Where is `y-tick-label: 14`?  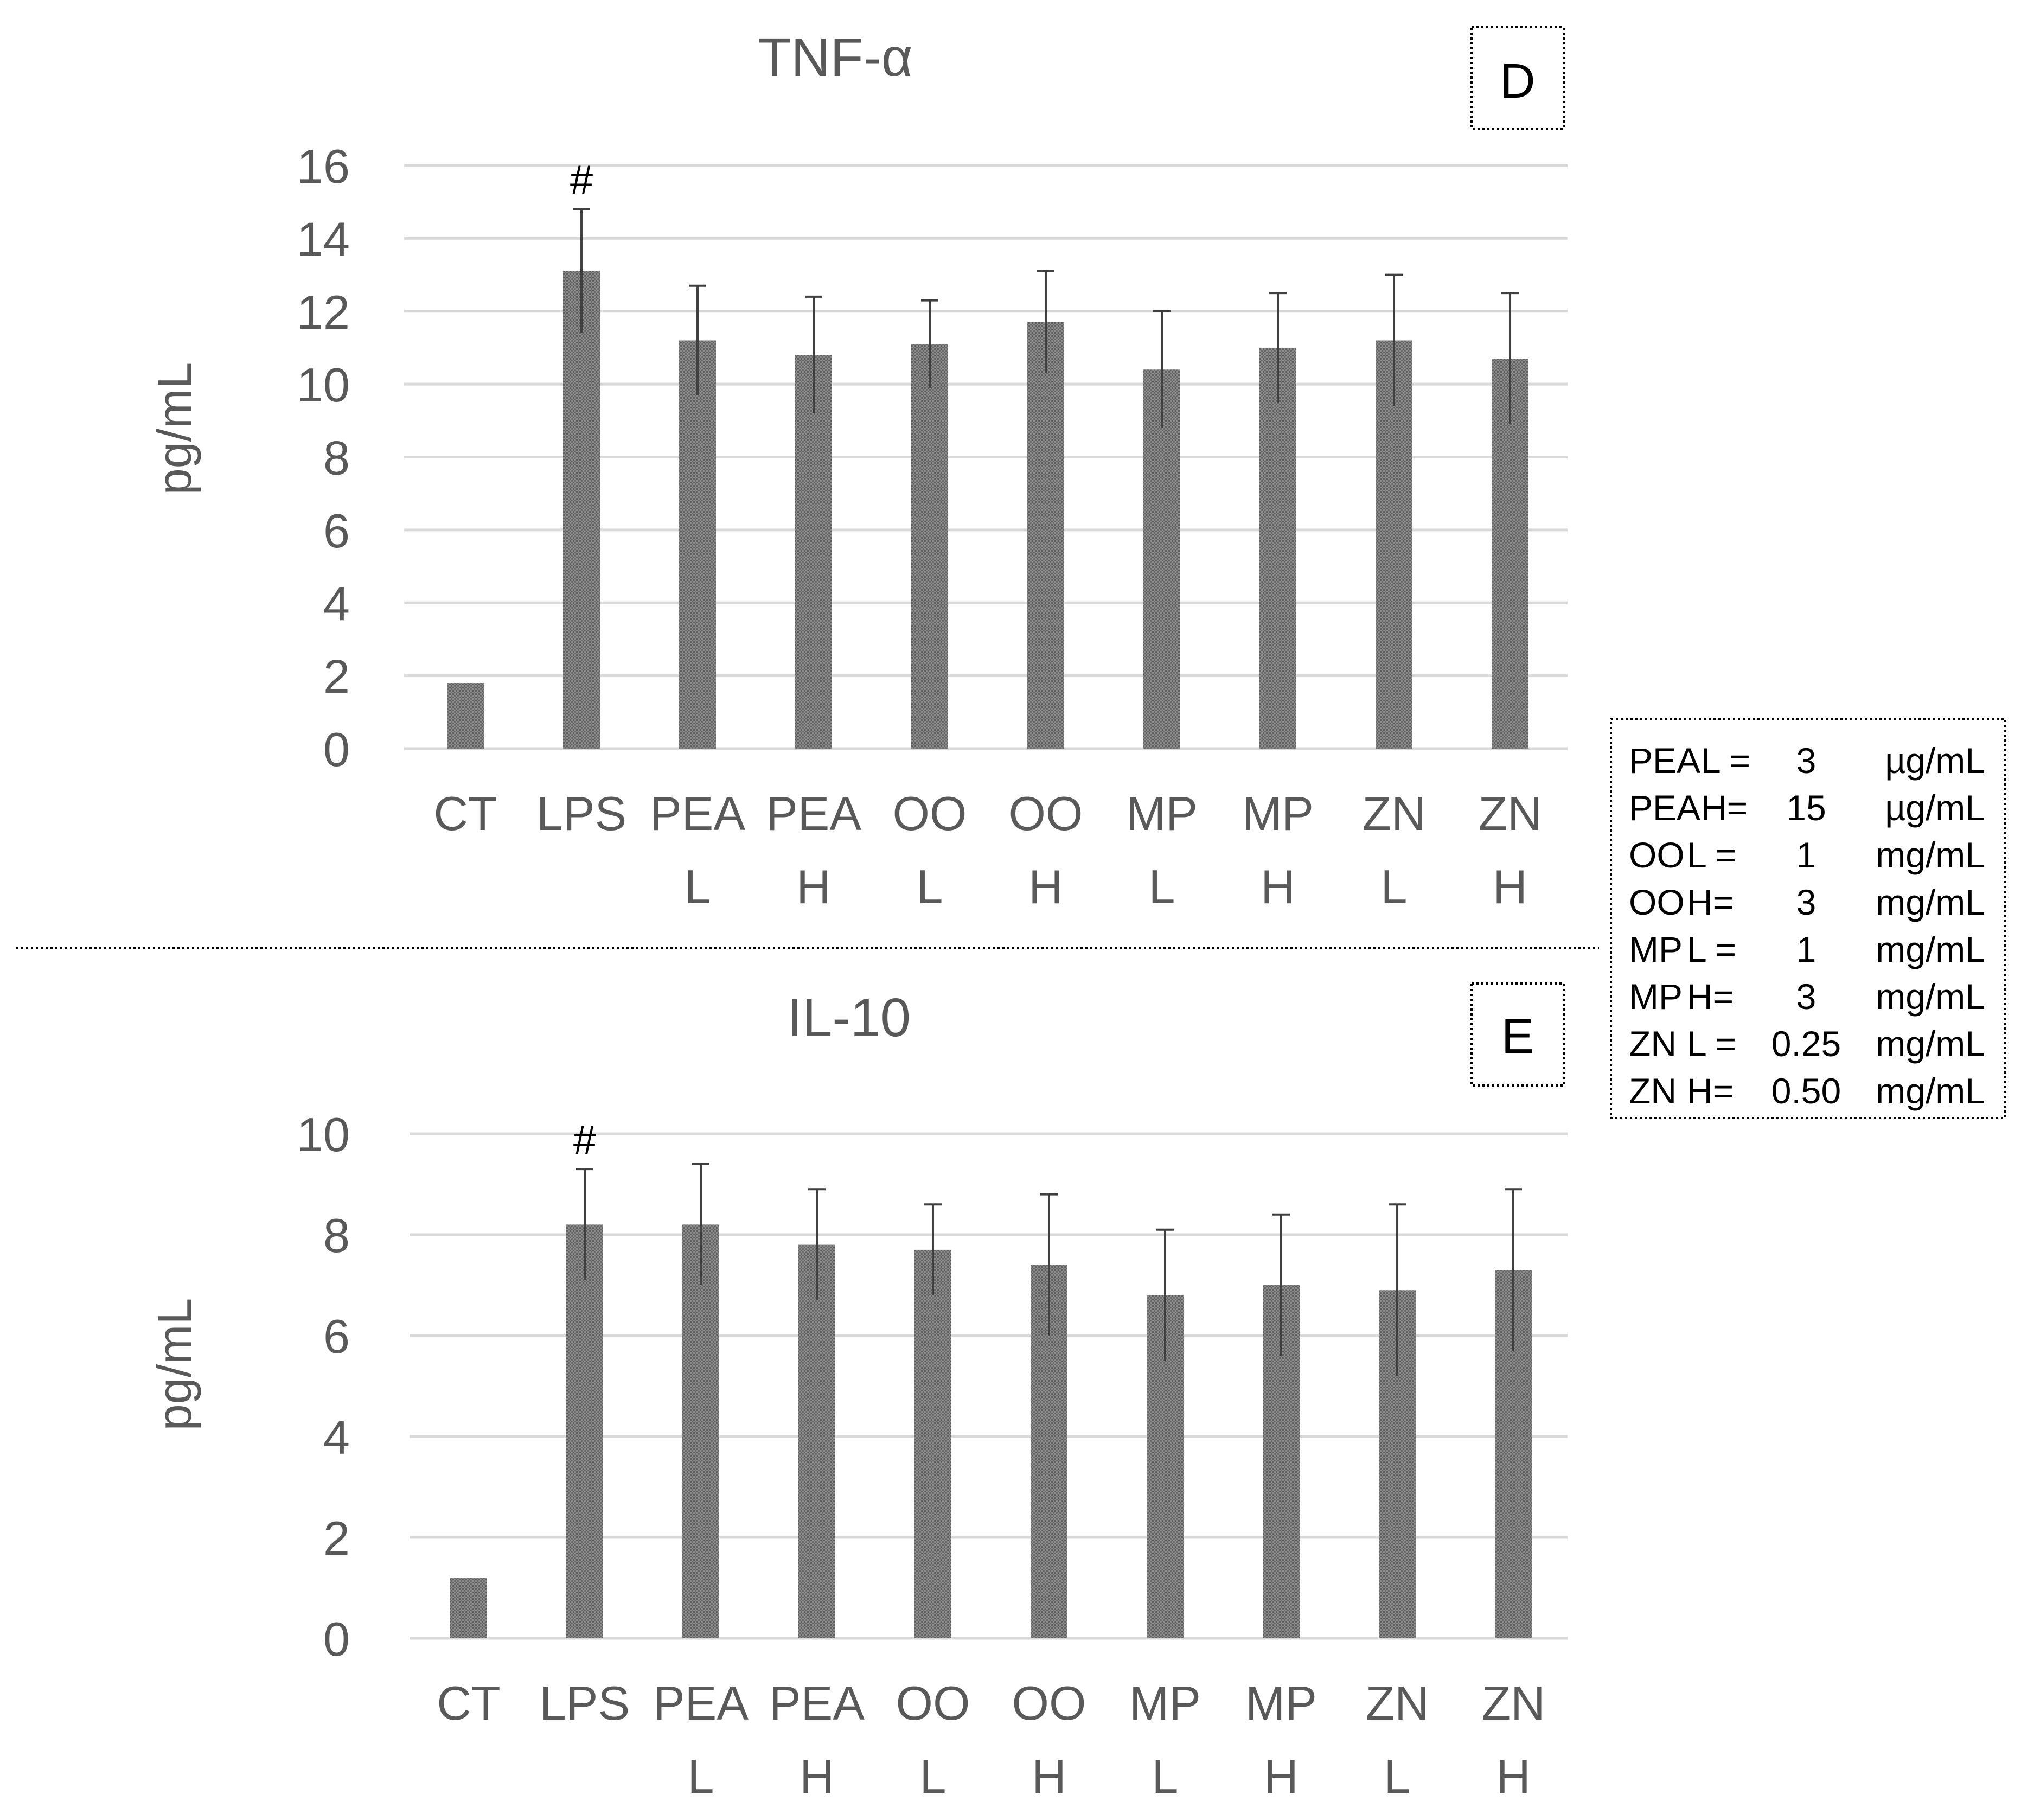
y-tick-label: 14 is located at coordinates (323, 239).